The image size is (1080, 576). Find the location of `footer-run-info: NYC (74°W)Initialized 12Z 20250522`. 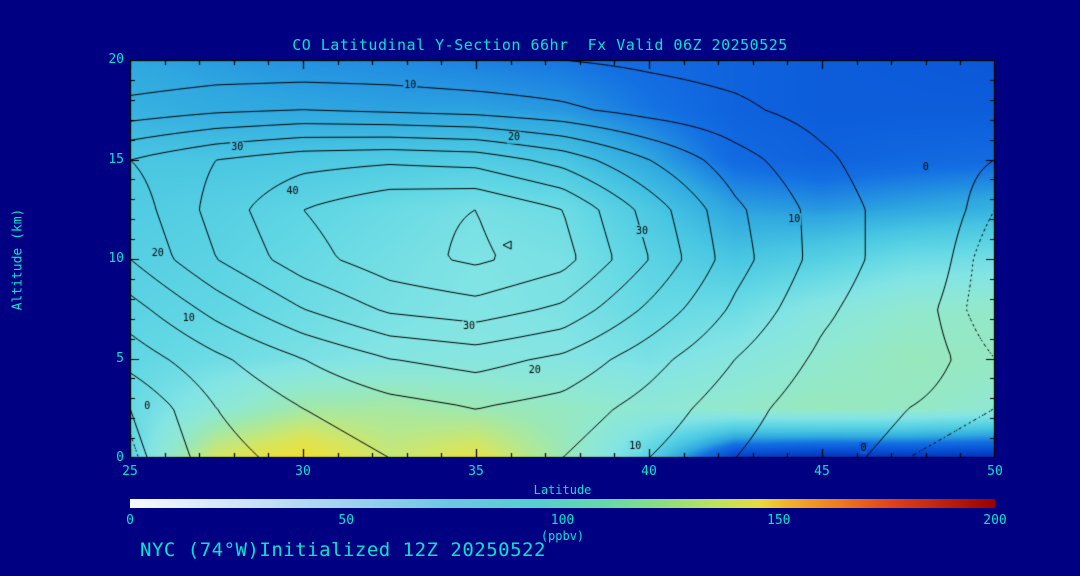

footer-run-info: NYC (74°W)Initialized 12Z 20250522 is located at coordinates (343, 550).